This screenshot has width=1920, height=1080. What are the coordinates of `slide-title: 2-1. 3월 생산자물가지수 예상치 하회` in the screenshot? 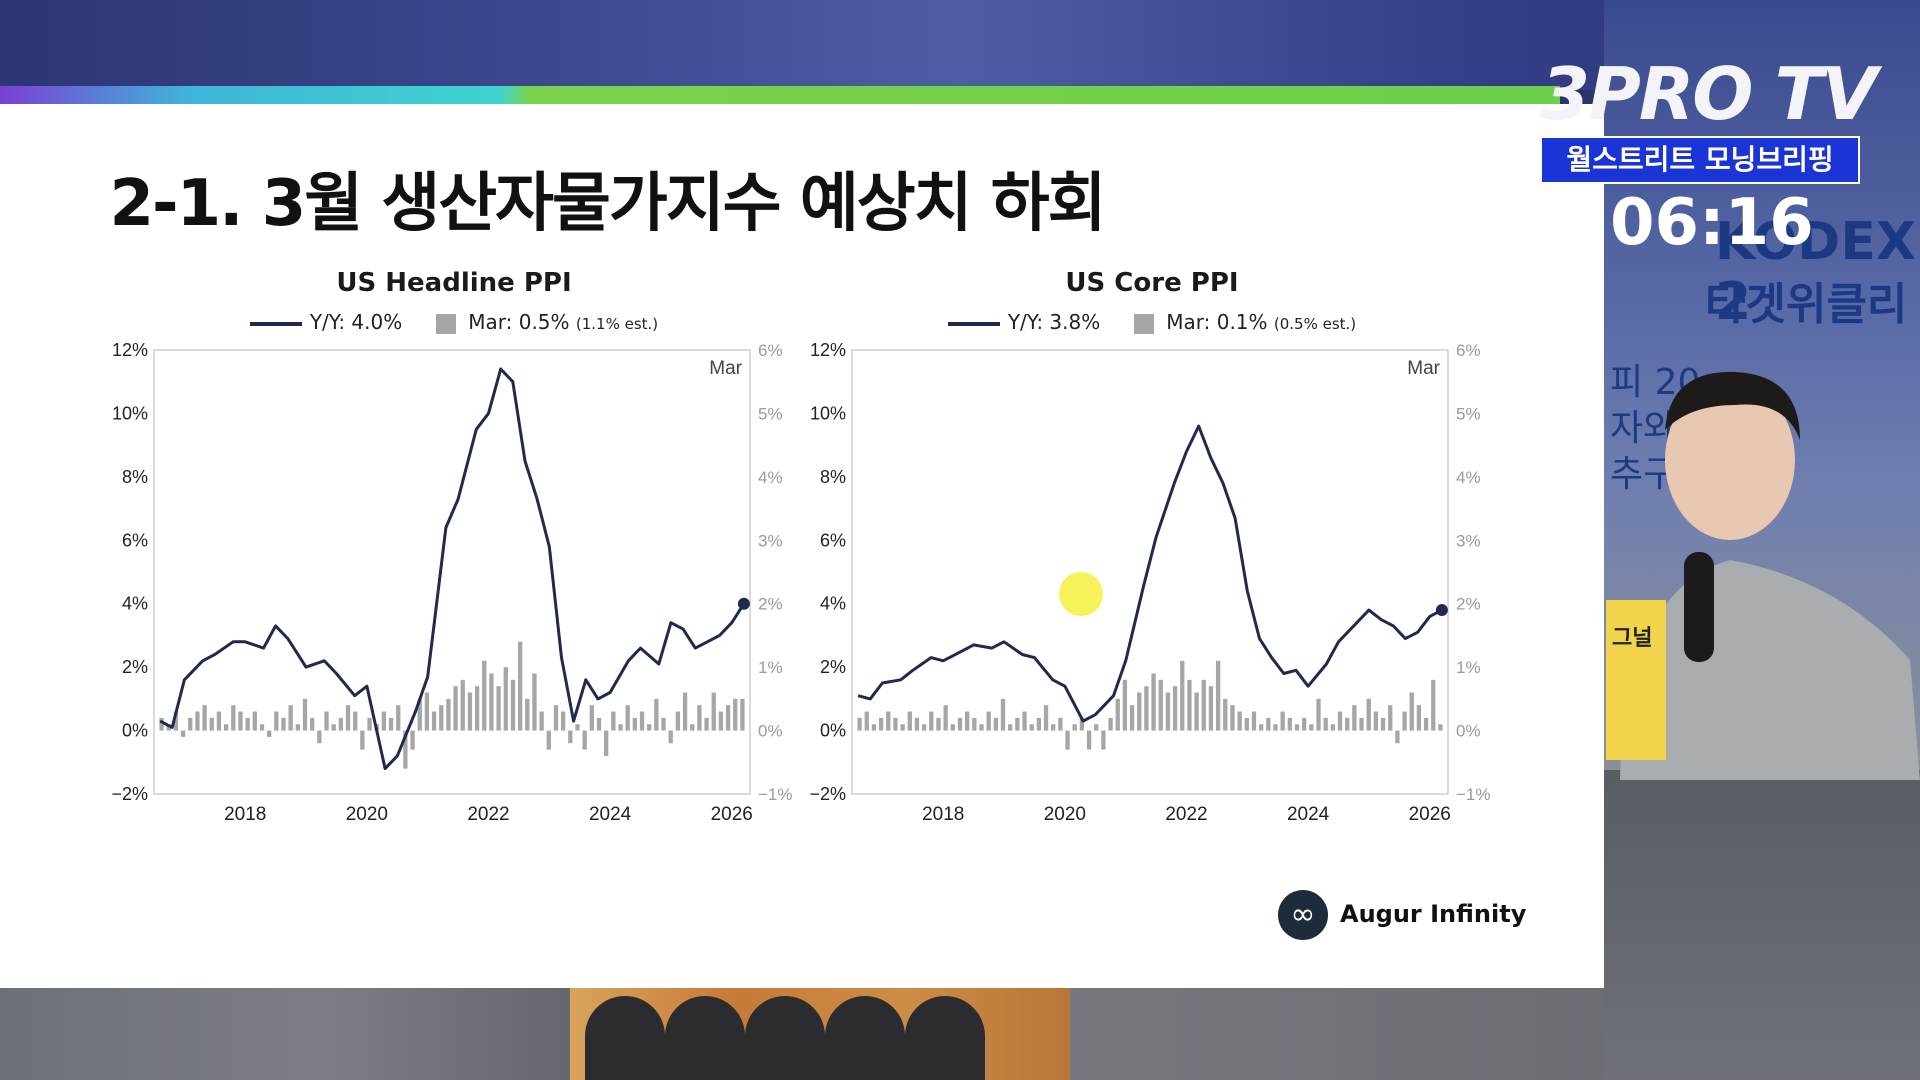 It's located at (607, 204).